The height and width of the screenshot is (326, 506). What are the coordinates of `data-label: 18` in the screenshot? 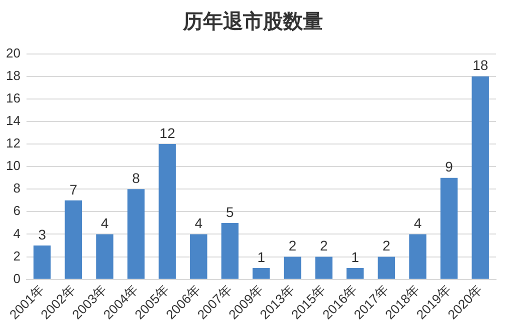 It's located at (480, 65).